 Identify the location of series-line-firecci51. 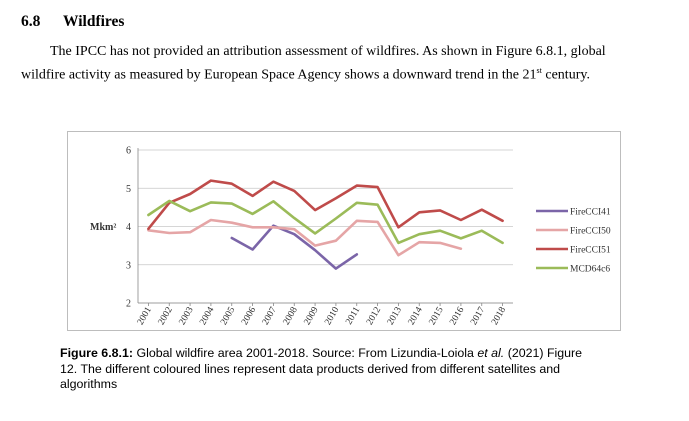
(325, 205).